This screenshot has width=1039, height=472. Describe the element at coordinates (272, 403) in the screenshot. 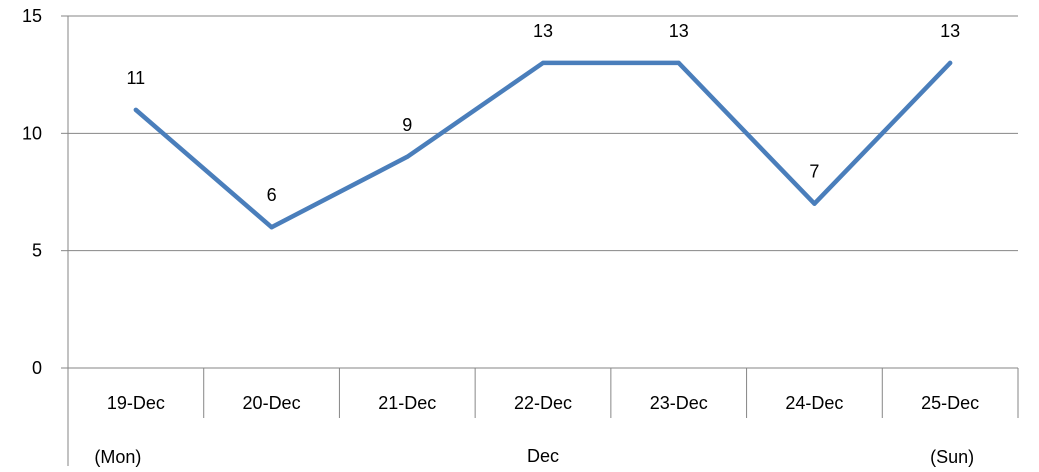

I see `x-tick-label: 20-Dec` at that location.